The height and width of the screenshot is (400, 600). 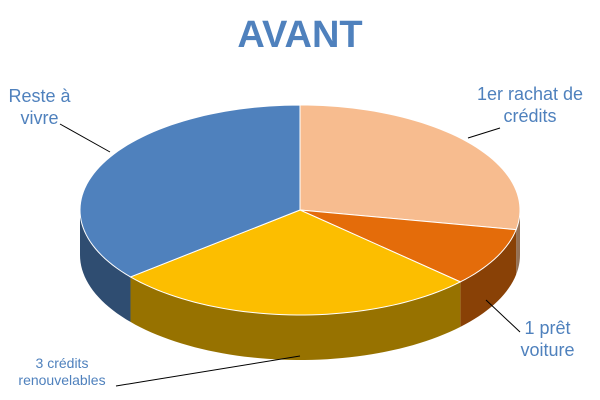 What do you see at coordinates (300, 35) in the screenshot?
I see `chart-title: AVANT` at bounding box center [300, 35].